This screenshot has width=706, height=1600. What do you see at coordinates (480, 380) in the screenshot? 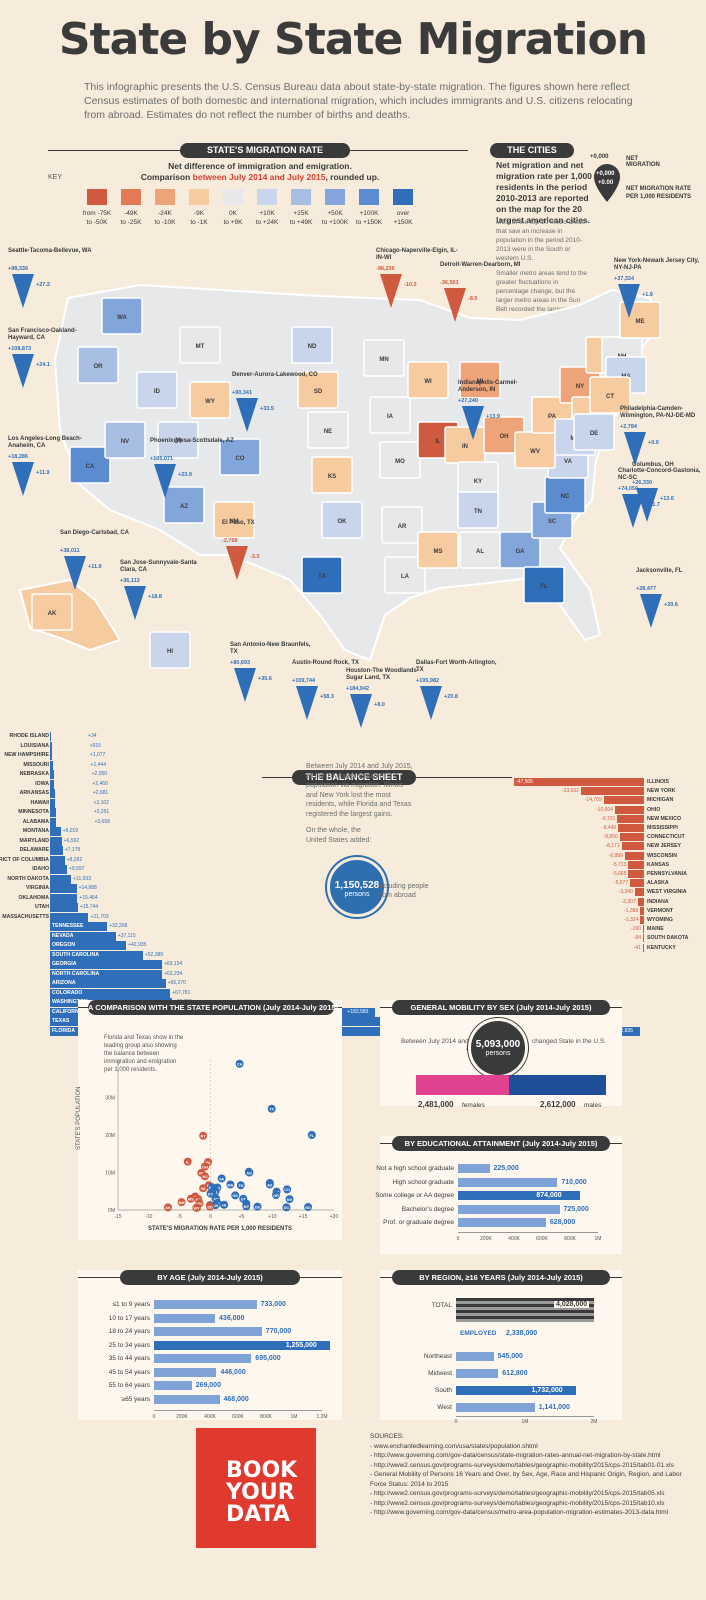
I see `state-mi` at bounding box center [480, 380].